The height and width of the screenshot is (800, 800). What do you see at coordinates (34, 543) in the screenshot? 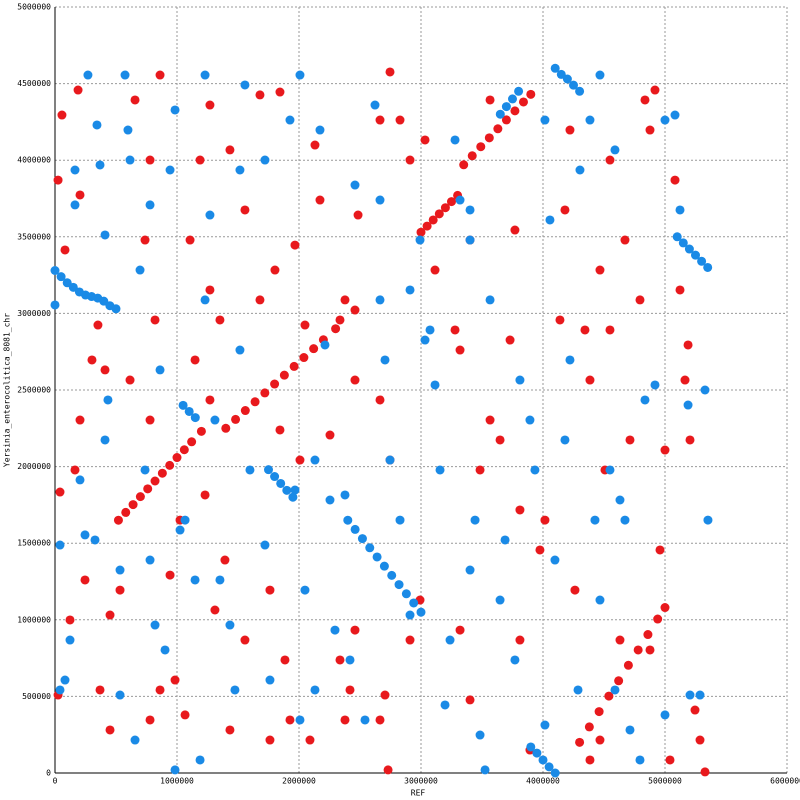
I see `y-tick-label: 1500000` at bounding box center [34, 543].